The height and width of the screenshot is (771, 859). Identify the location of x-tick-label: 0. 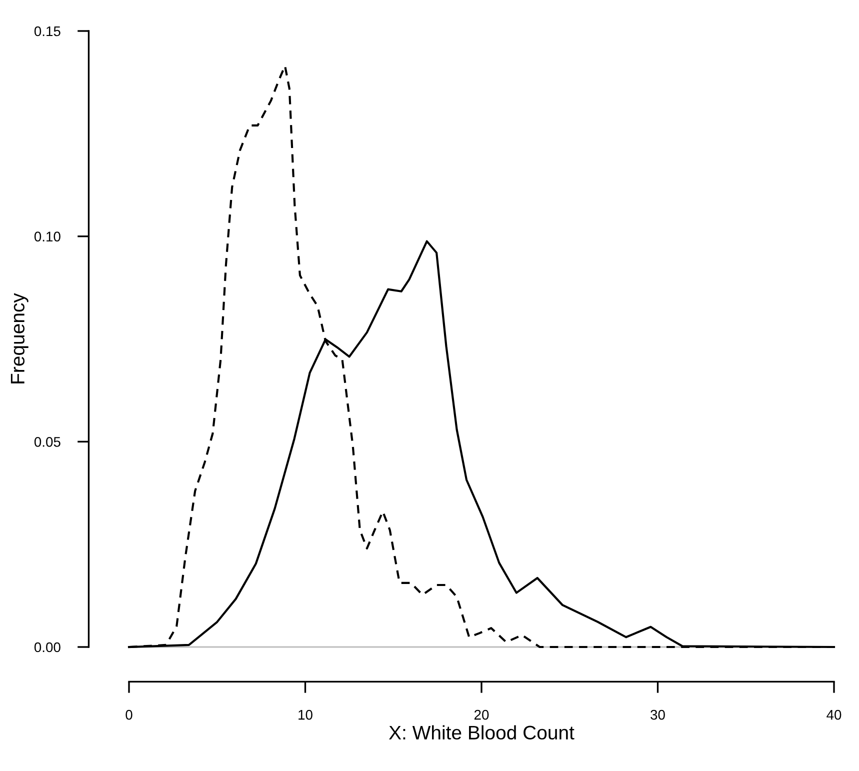
(129, 715).